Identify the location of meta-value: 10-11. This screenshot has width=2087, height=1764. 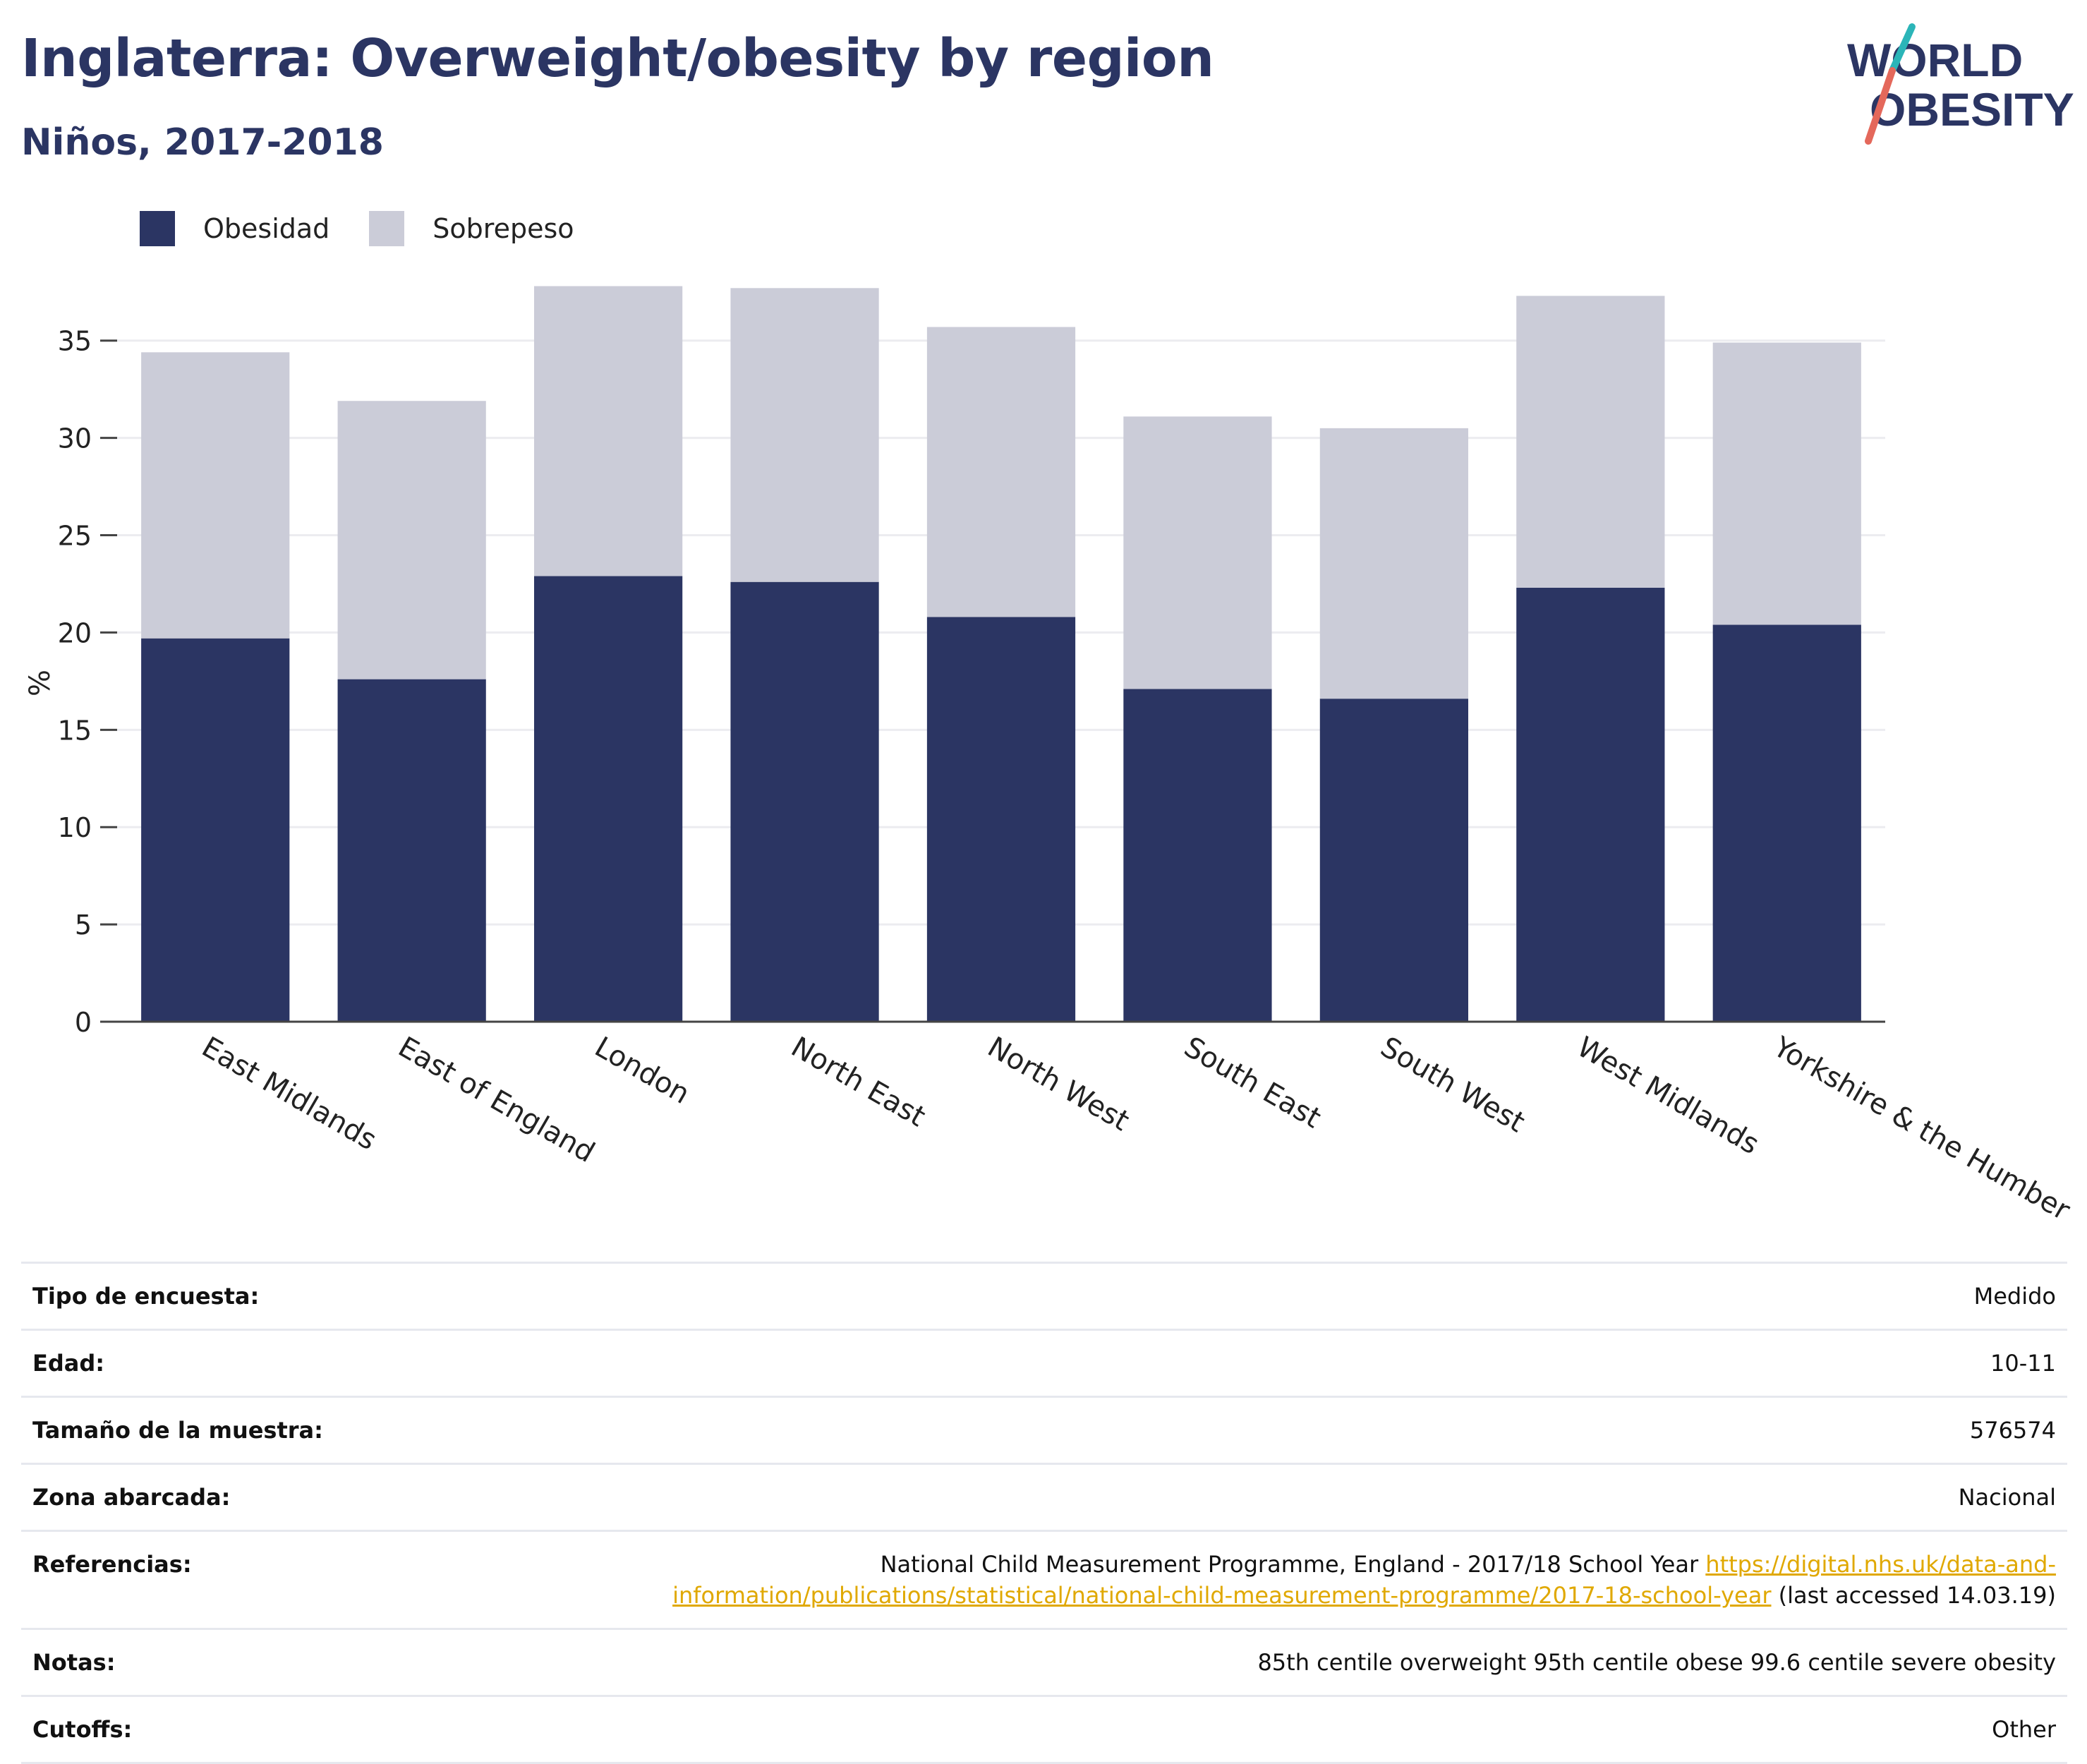
(1267, 1363).